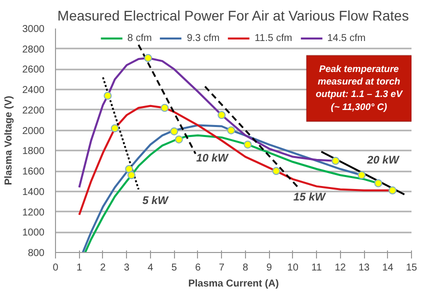  I want to click on x-tick-label: 11, so click(316, 268).